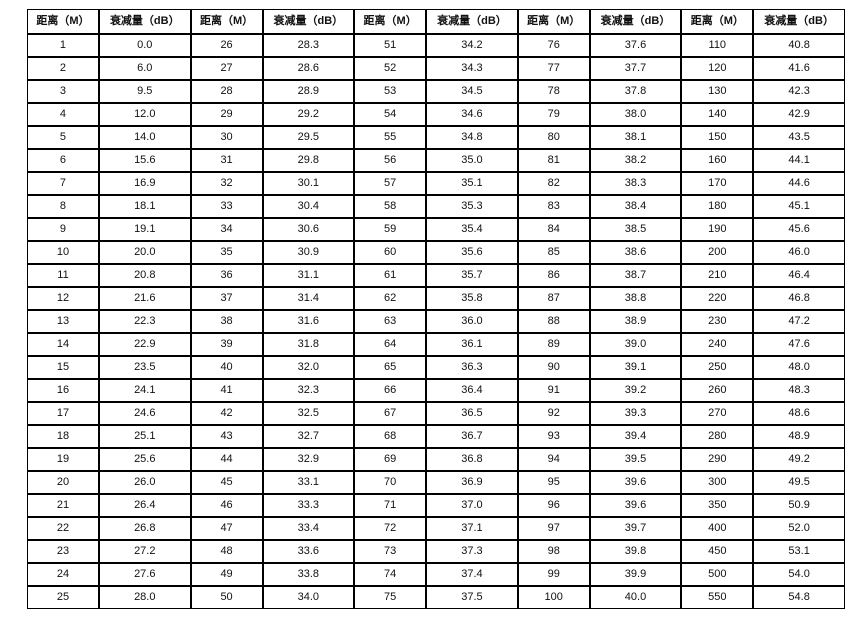  Describe the element at coordinates (63, 137) in the screenshot. I see `distance-cell: 5` at that location.